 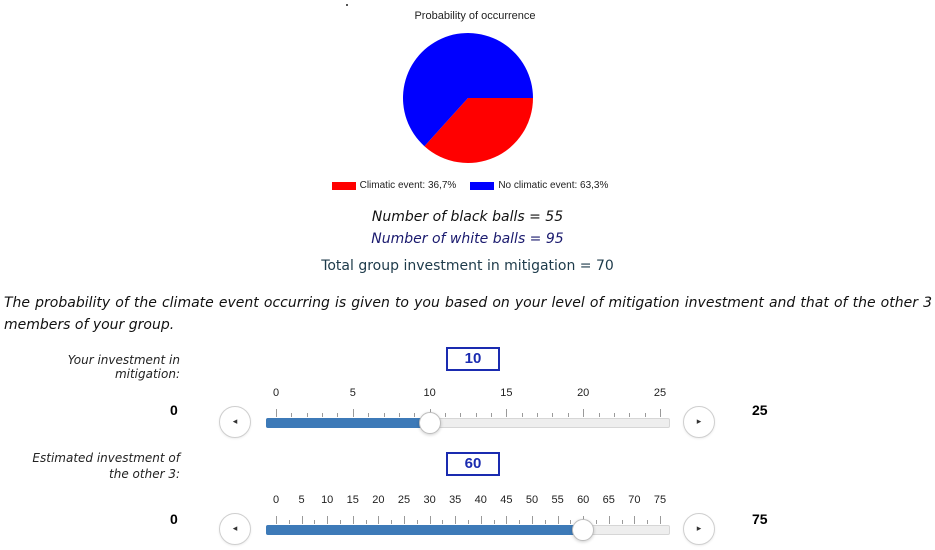 What do you see at coordinates (473, 359) in the screenshot?
I see `your-investment-value: 10` at bounding box center [473, 359].